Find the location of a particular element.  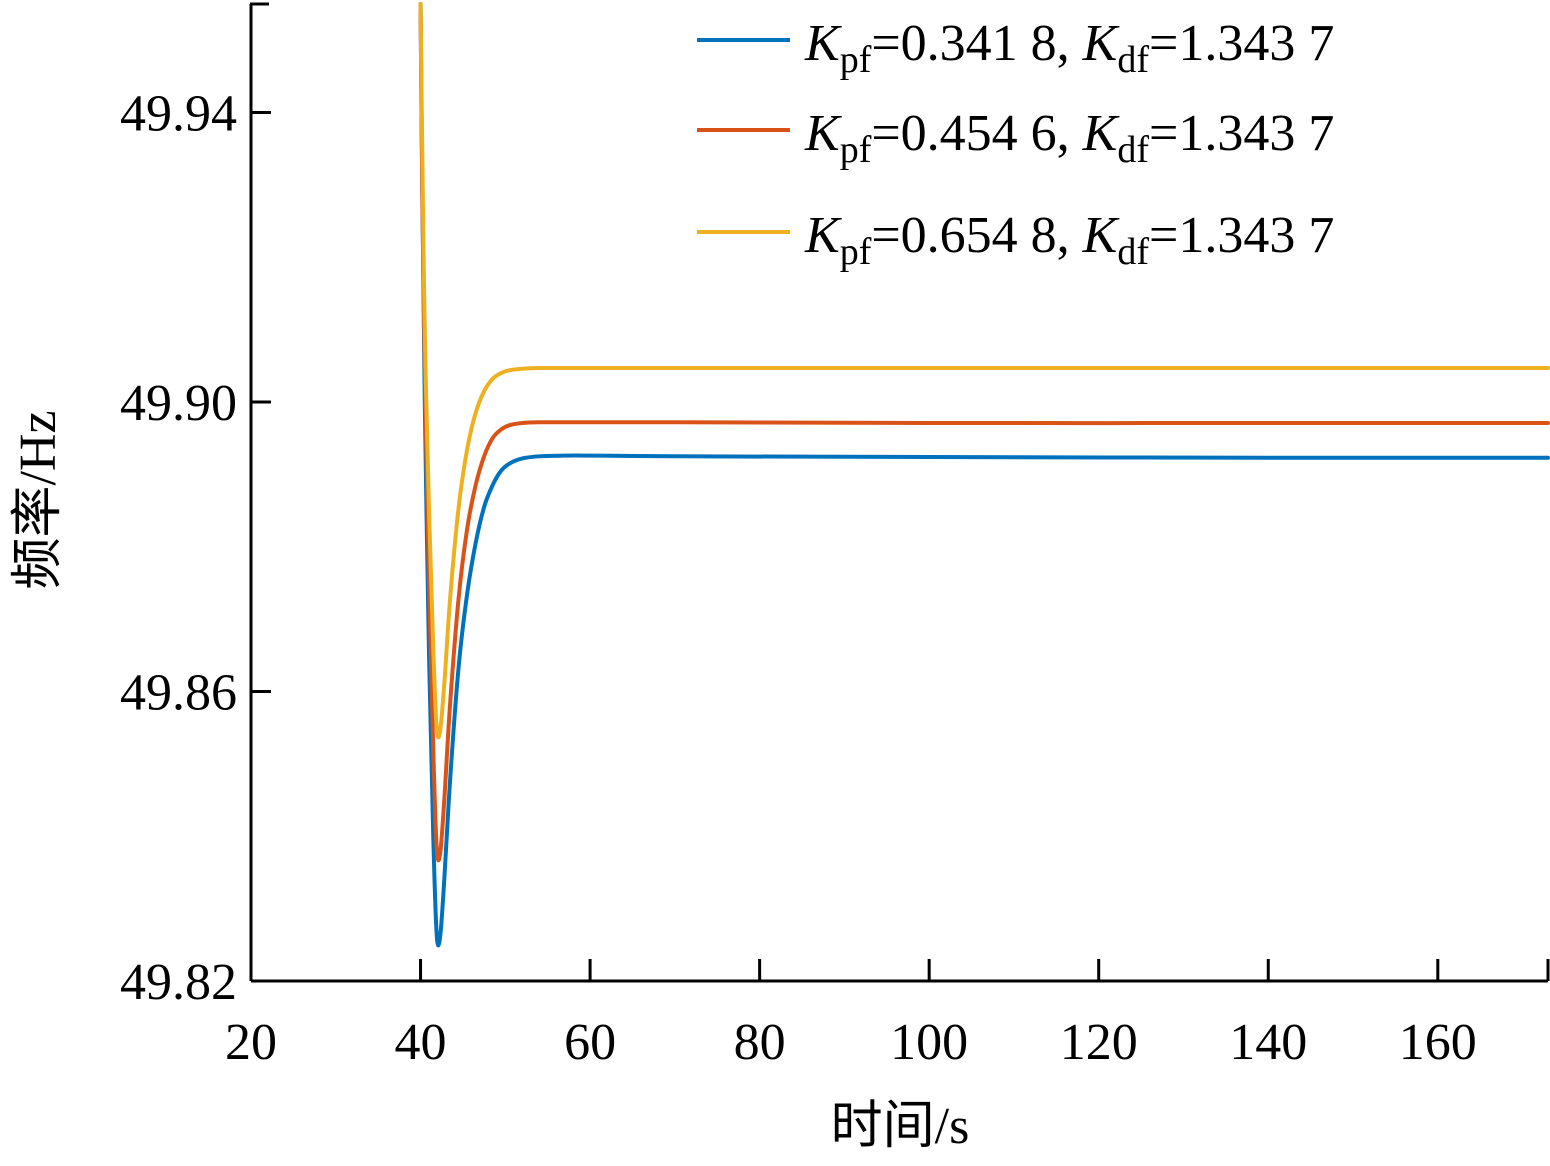

x-tick-label: 40 is located at coordinates (421, 1042).